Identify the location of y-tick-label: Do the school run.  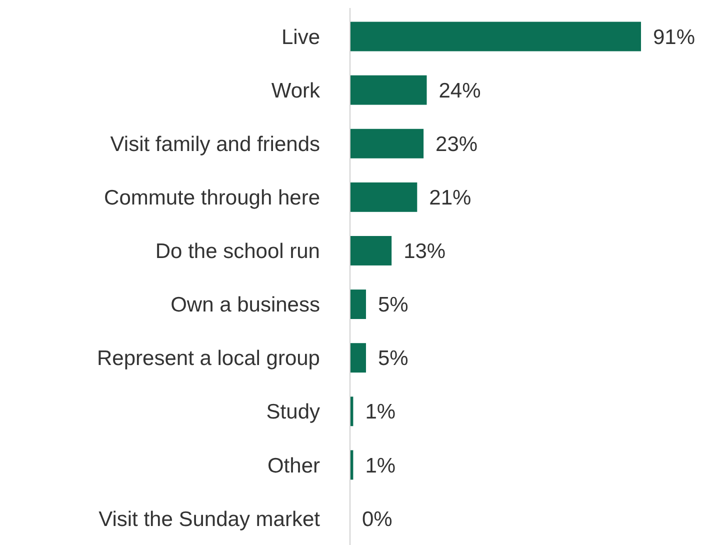
(237, 252).